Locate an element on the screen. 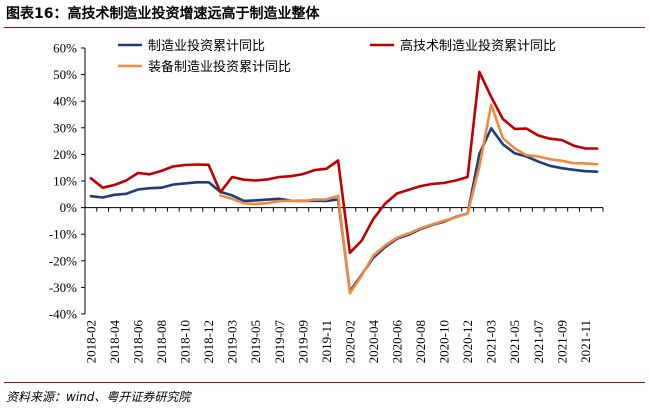  x-tick-label: 2019-09 is located at coordinates (302, 341).